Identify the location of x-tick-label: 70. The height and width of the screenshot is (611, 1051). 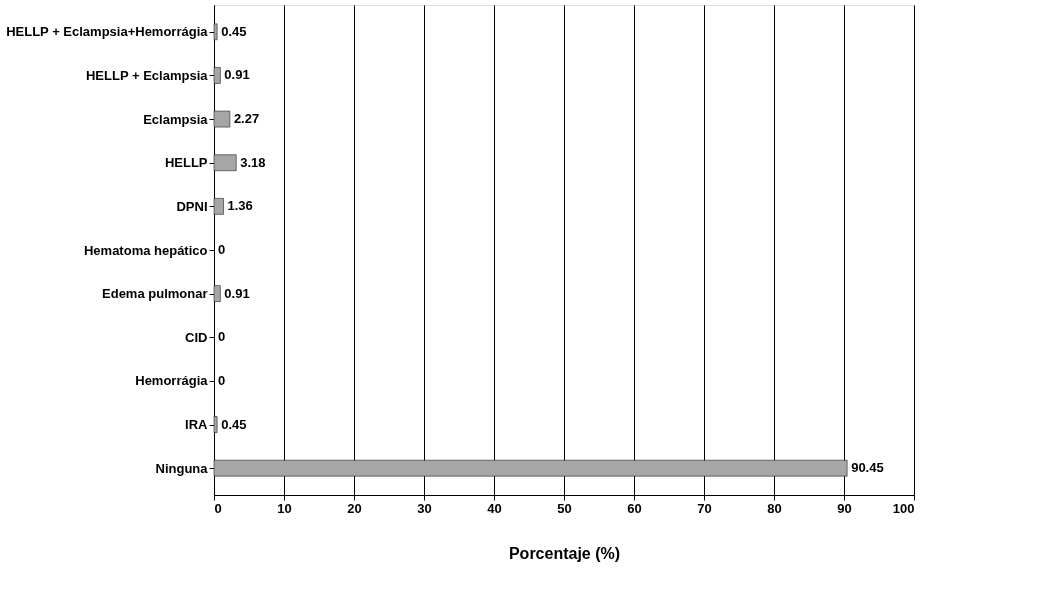
(704, 508).